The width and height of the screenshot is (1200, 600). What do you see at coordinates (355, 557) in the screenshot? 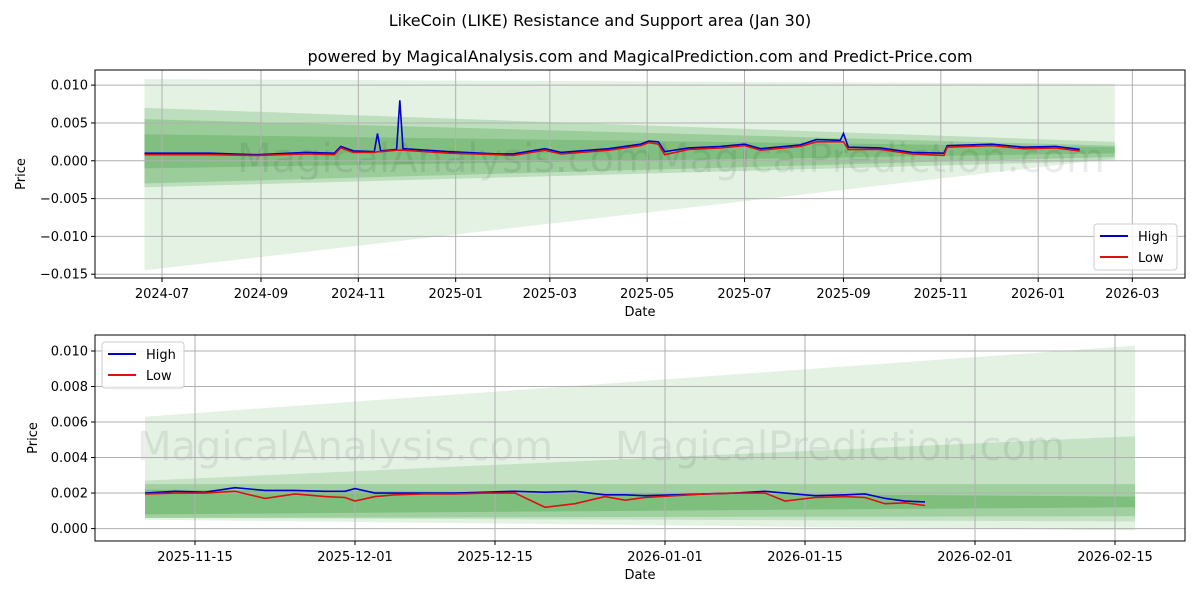
I see `x-tick-label: 2025-12-01` at bounding box center [355, 557].